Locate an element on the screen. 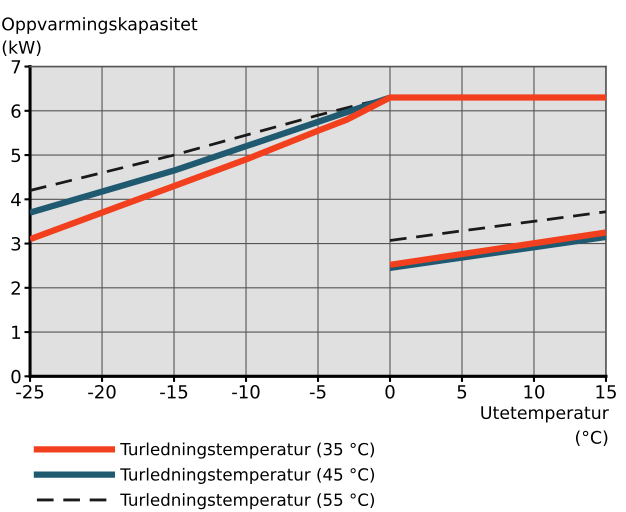 The image size is (626, 512). x-tick-label: 10 is located at coordinates (534, 391).